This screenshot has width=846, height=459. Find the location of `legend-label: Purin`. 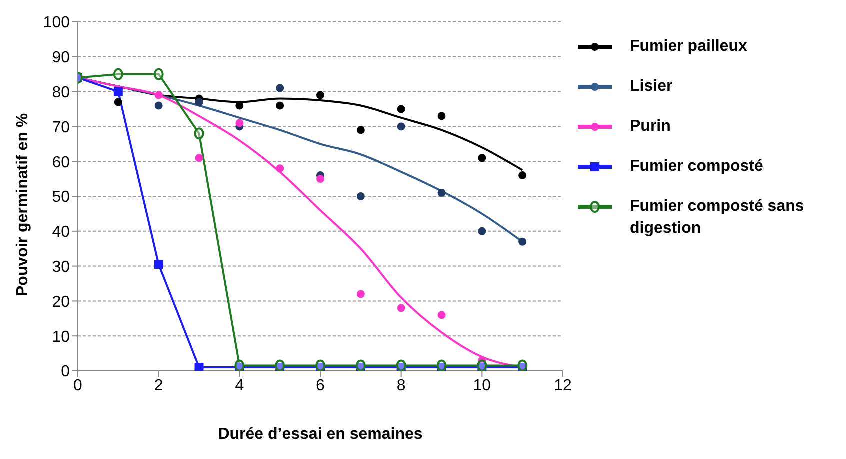

legend-label: Purin is located at coordinates (650, 127).